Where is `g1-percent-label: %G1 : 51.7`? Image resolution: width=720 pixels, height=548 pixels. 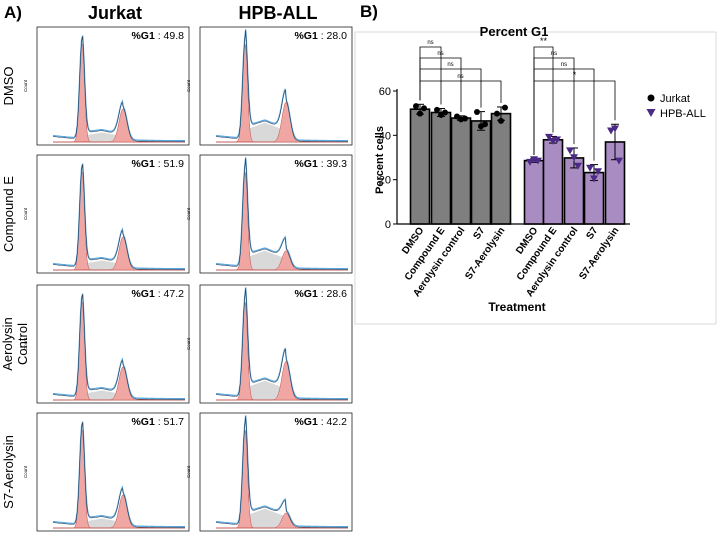
g1-percent-label: %G1 : 51.7 is located at coordinates (157, 422).